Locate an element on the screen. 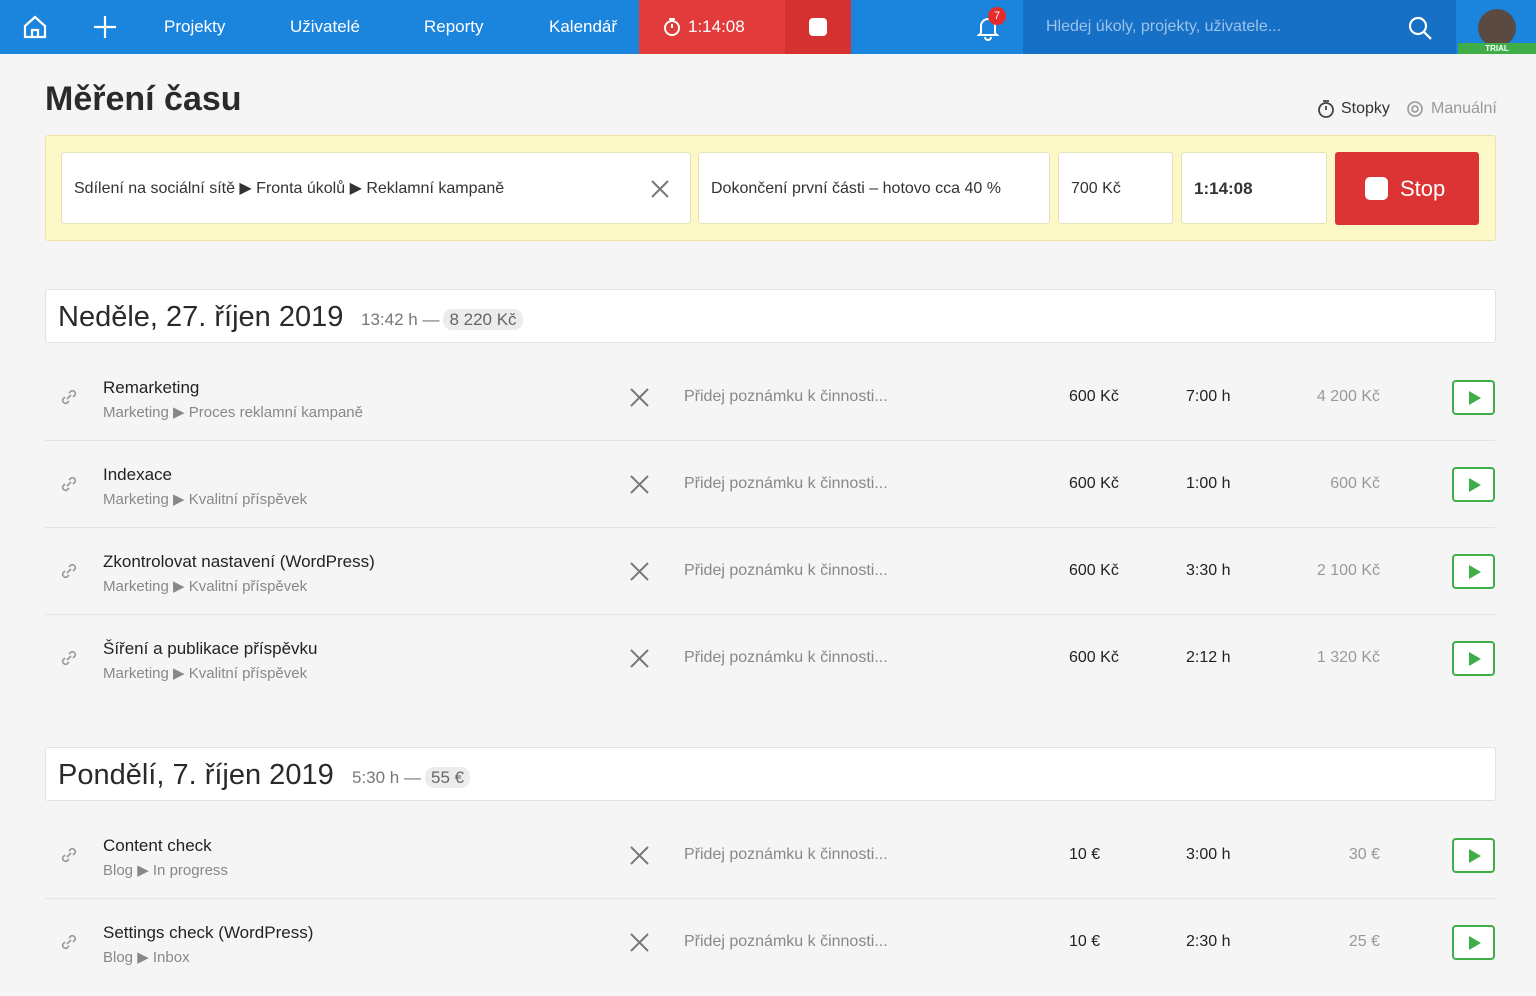 Image resolution: width=1536 pixels, height=996 pixels. day-header: Pondělí, 7. říjen 2019 5:30 h —55 € is located at coordinates (770, 774).